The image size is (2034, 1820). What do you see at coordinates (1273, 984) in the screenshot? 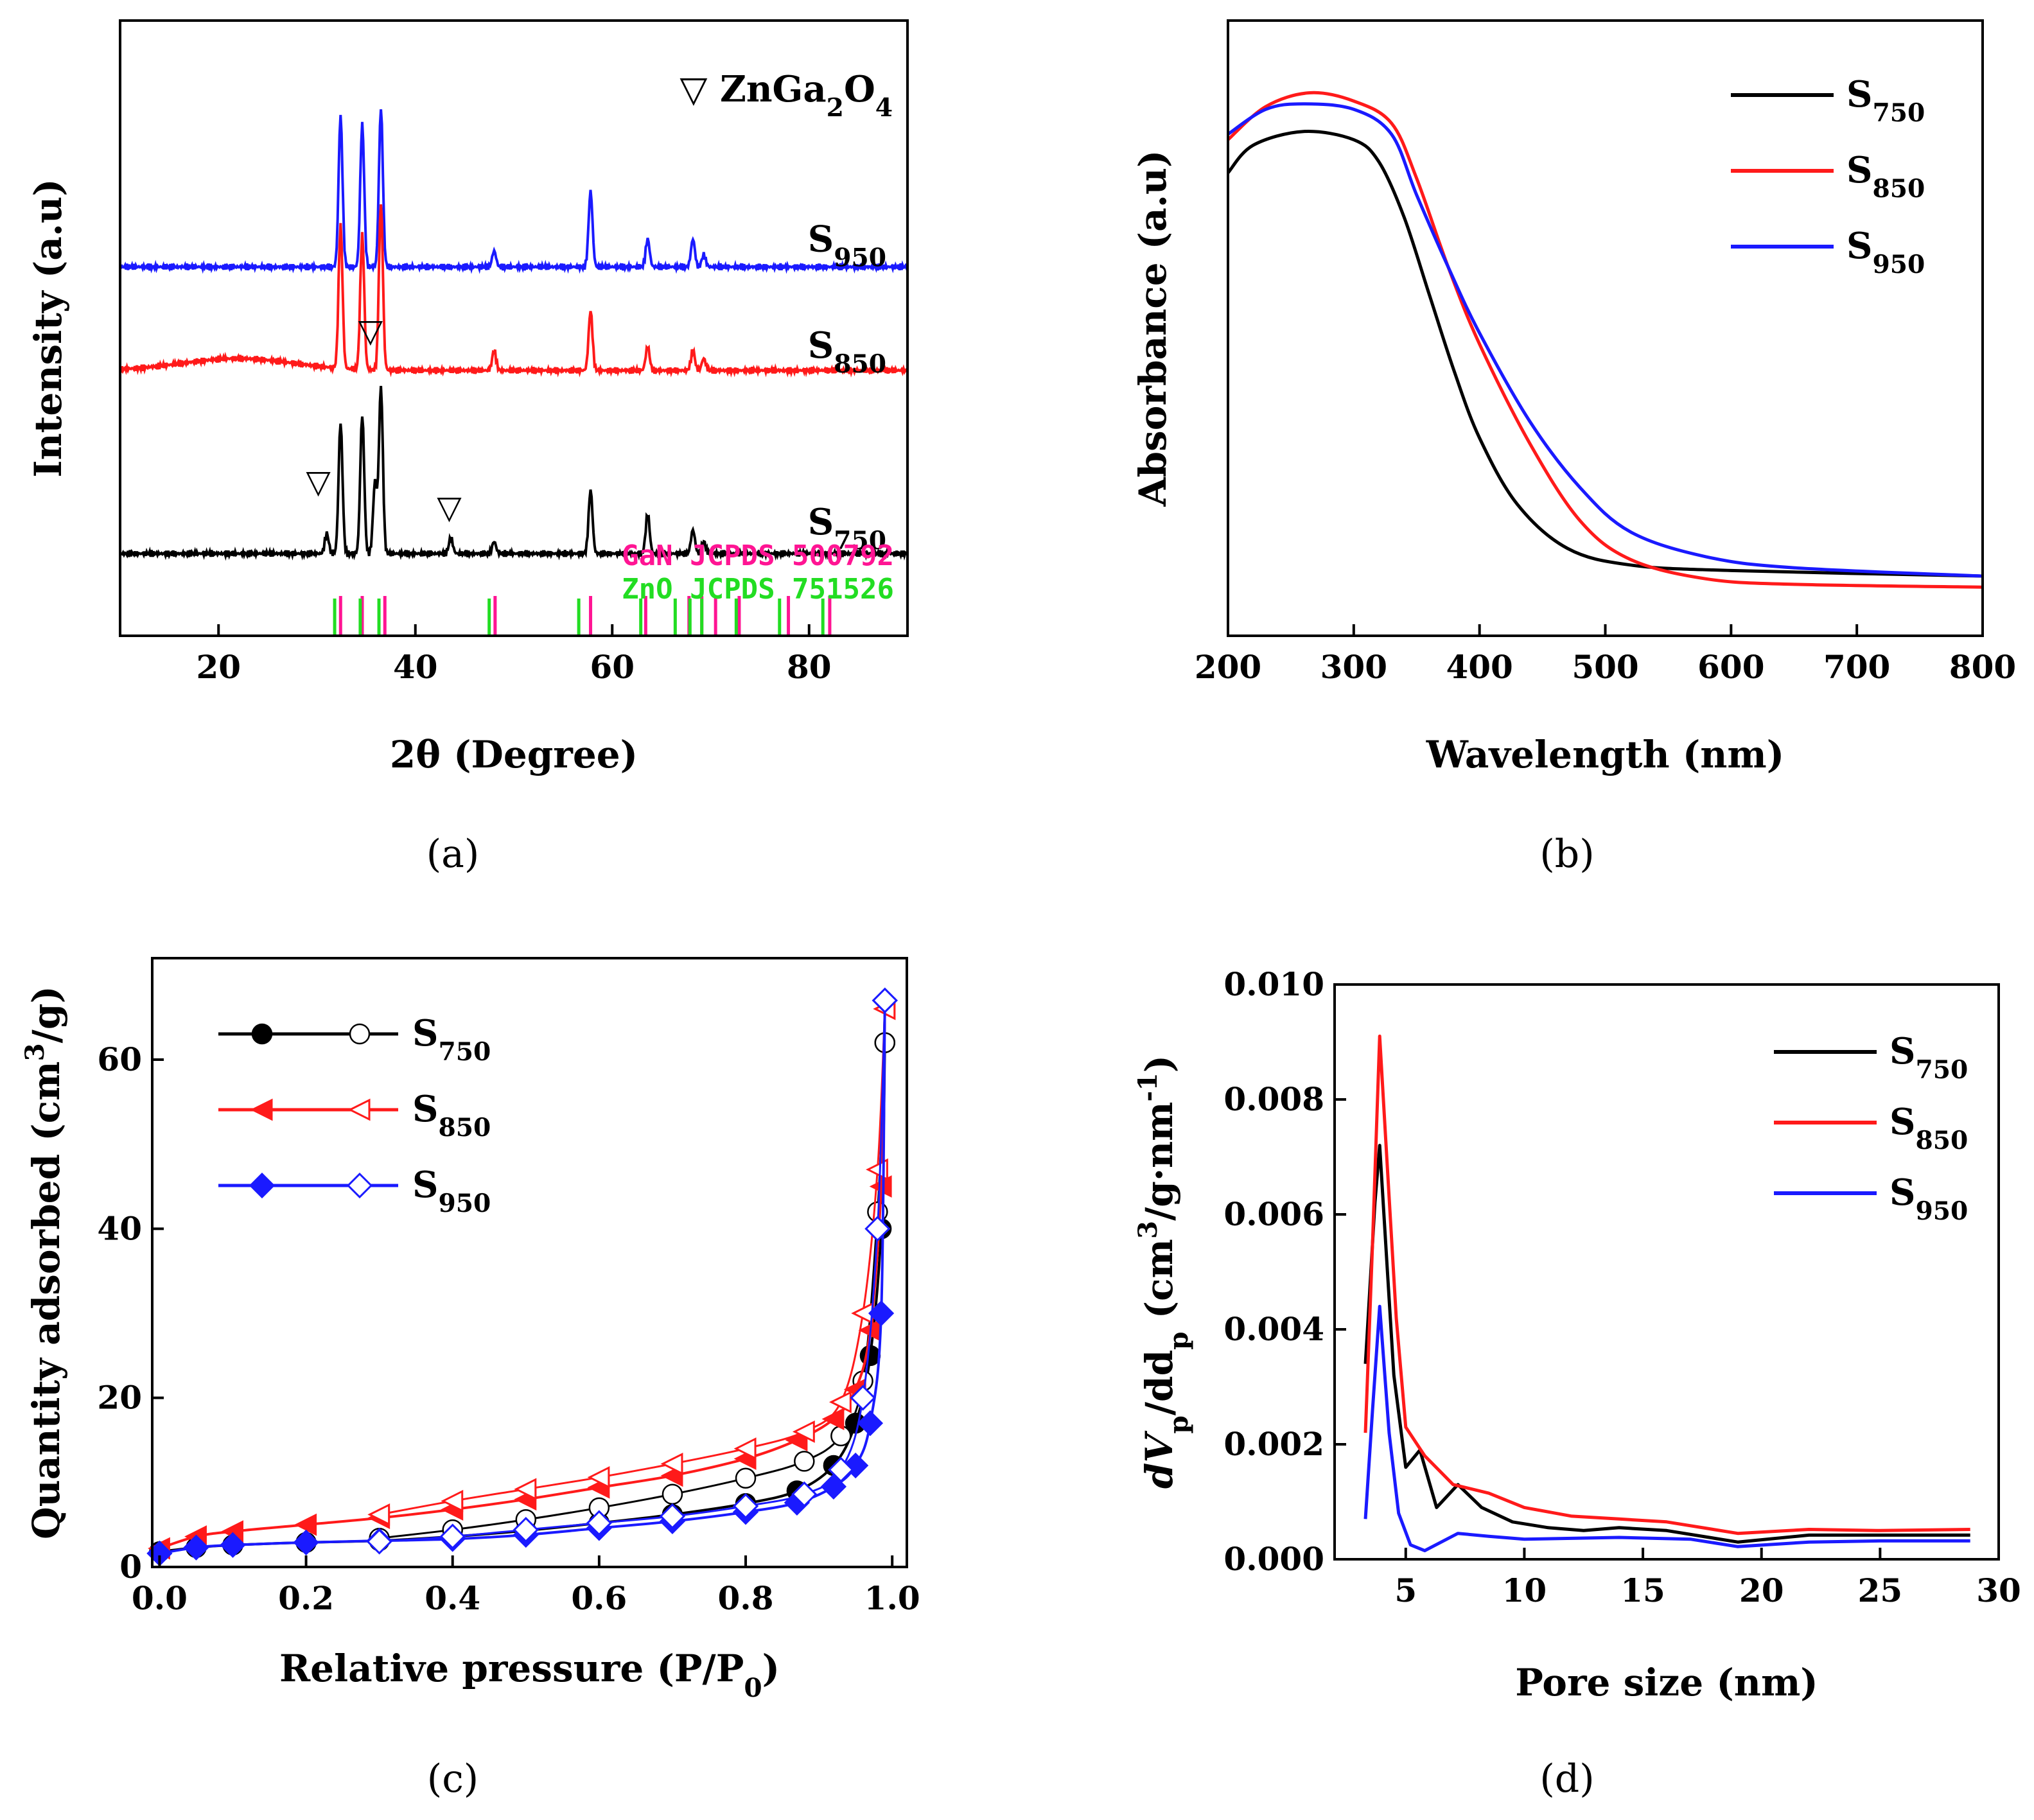
I see `y-tick-label: 0.010` at bounding box center [1273, 984].